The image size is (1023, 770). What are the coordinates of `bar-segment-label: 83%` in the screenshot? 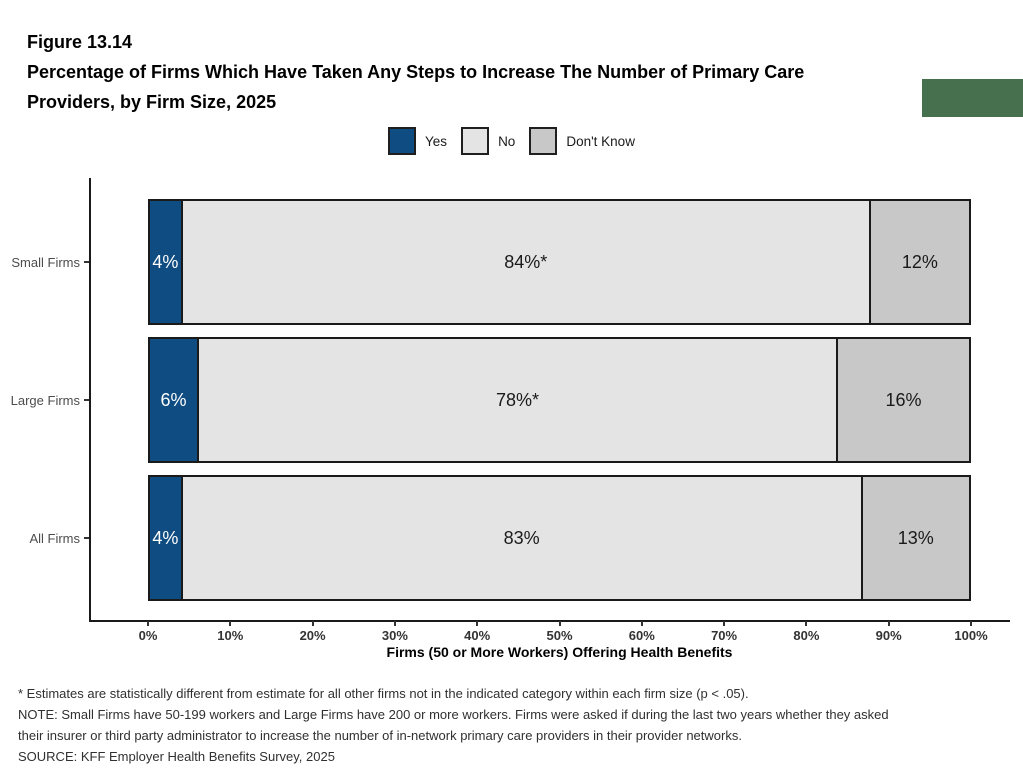 It's located at (521, 537).